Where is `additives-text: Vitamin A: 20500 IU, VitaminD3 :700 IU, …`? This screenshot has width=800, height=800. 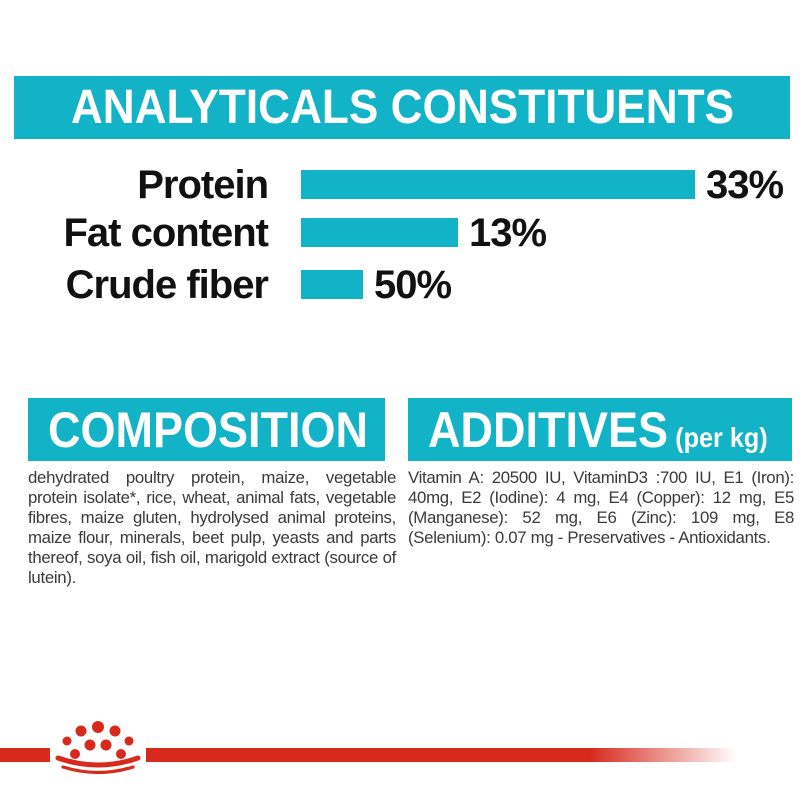 additives-text: Vitamin A: 20500 IU, VitaminD3 :700 IU, … is located at coordinates (601, 507).